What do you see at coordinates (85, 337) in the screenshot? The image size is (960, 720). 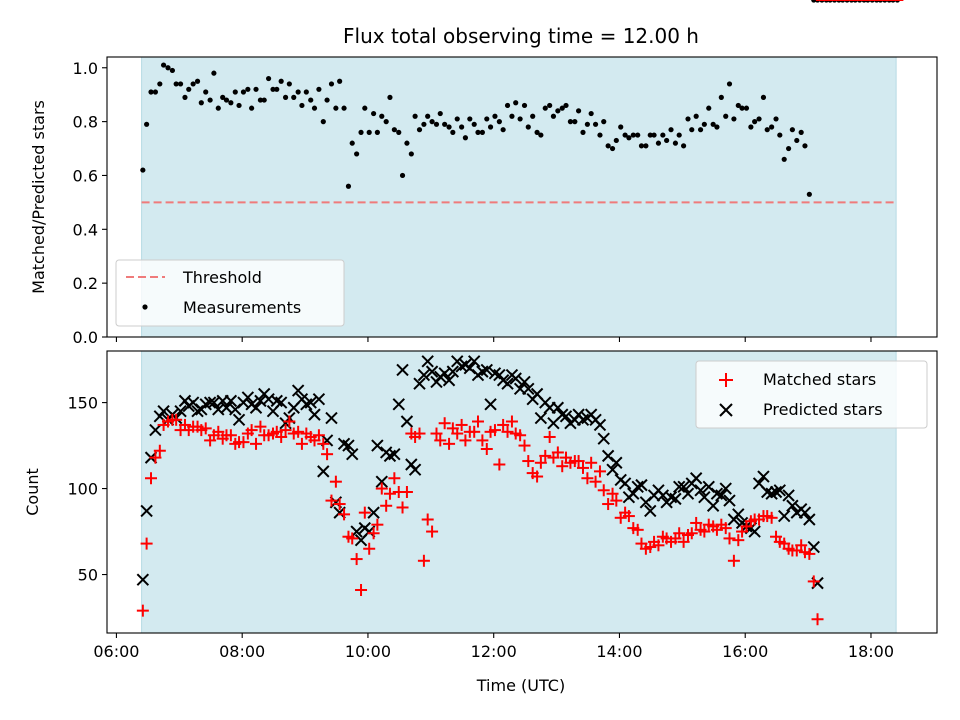 I see `y-tick-label: 0.0` at bounding box center [85, 337].